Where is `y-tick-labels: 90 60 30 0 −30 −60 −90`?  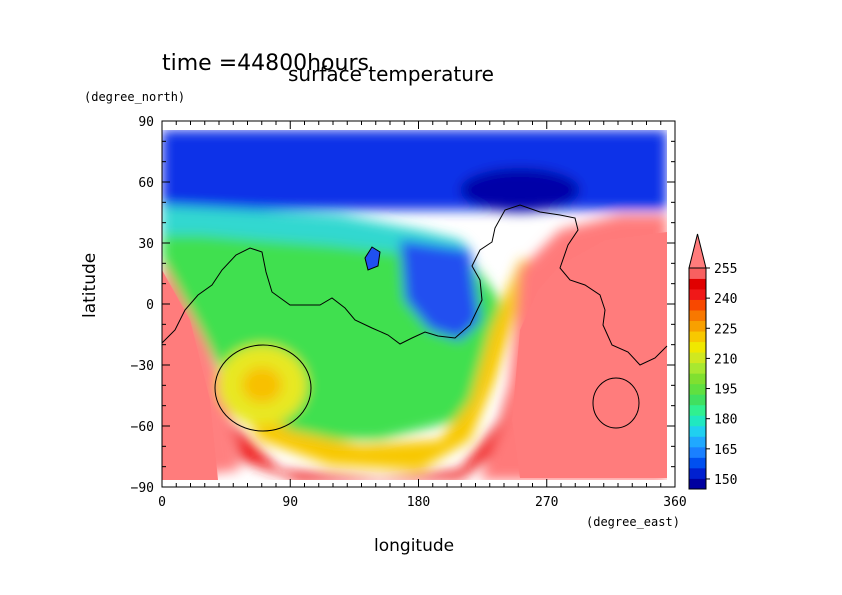 y-tick-labels: 90 60 30 0 −30 −60 −90 is located at coordinates (142, 305).